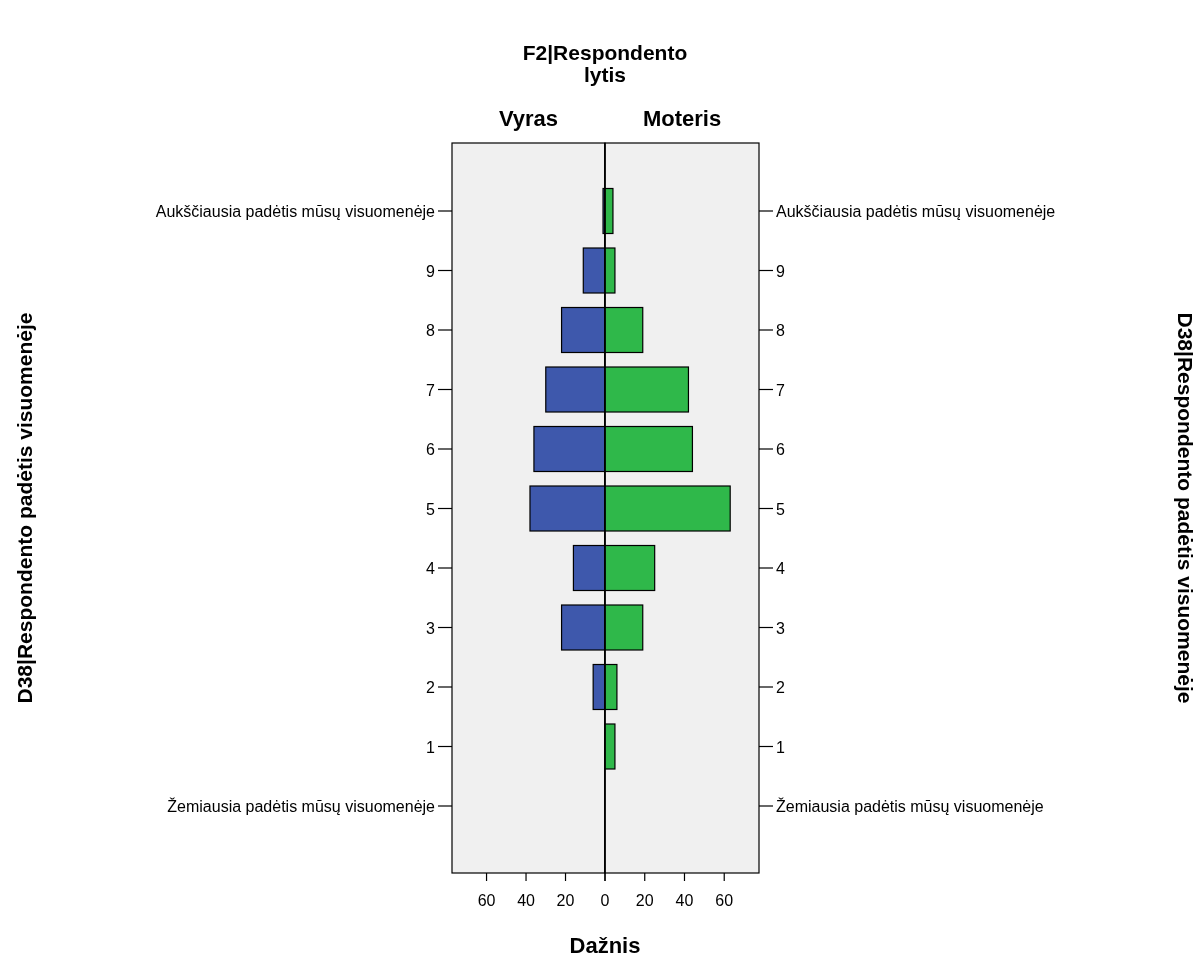 This screenshot has height=959, width=1200. I want to click on x-tick-label: 0, so click(605, 900).